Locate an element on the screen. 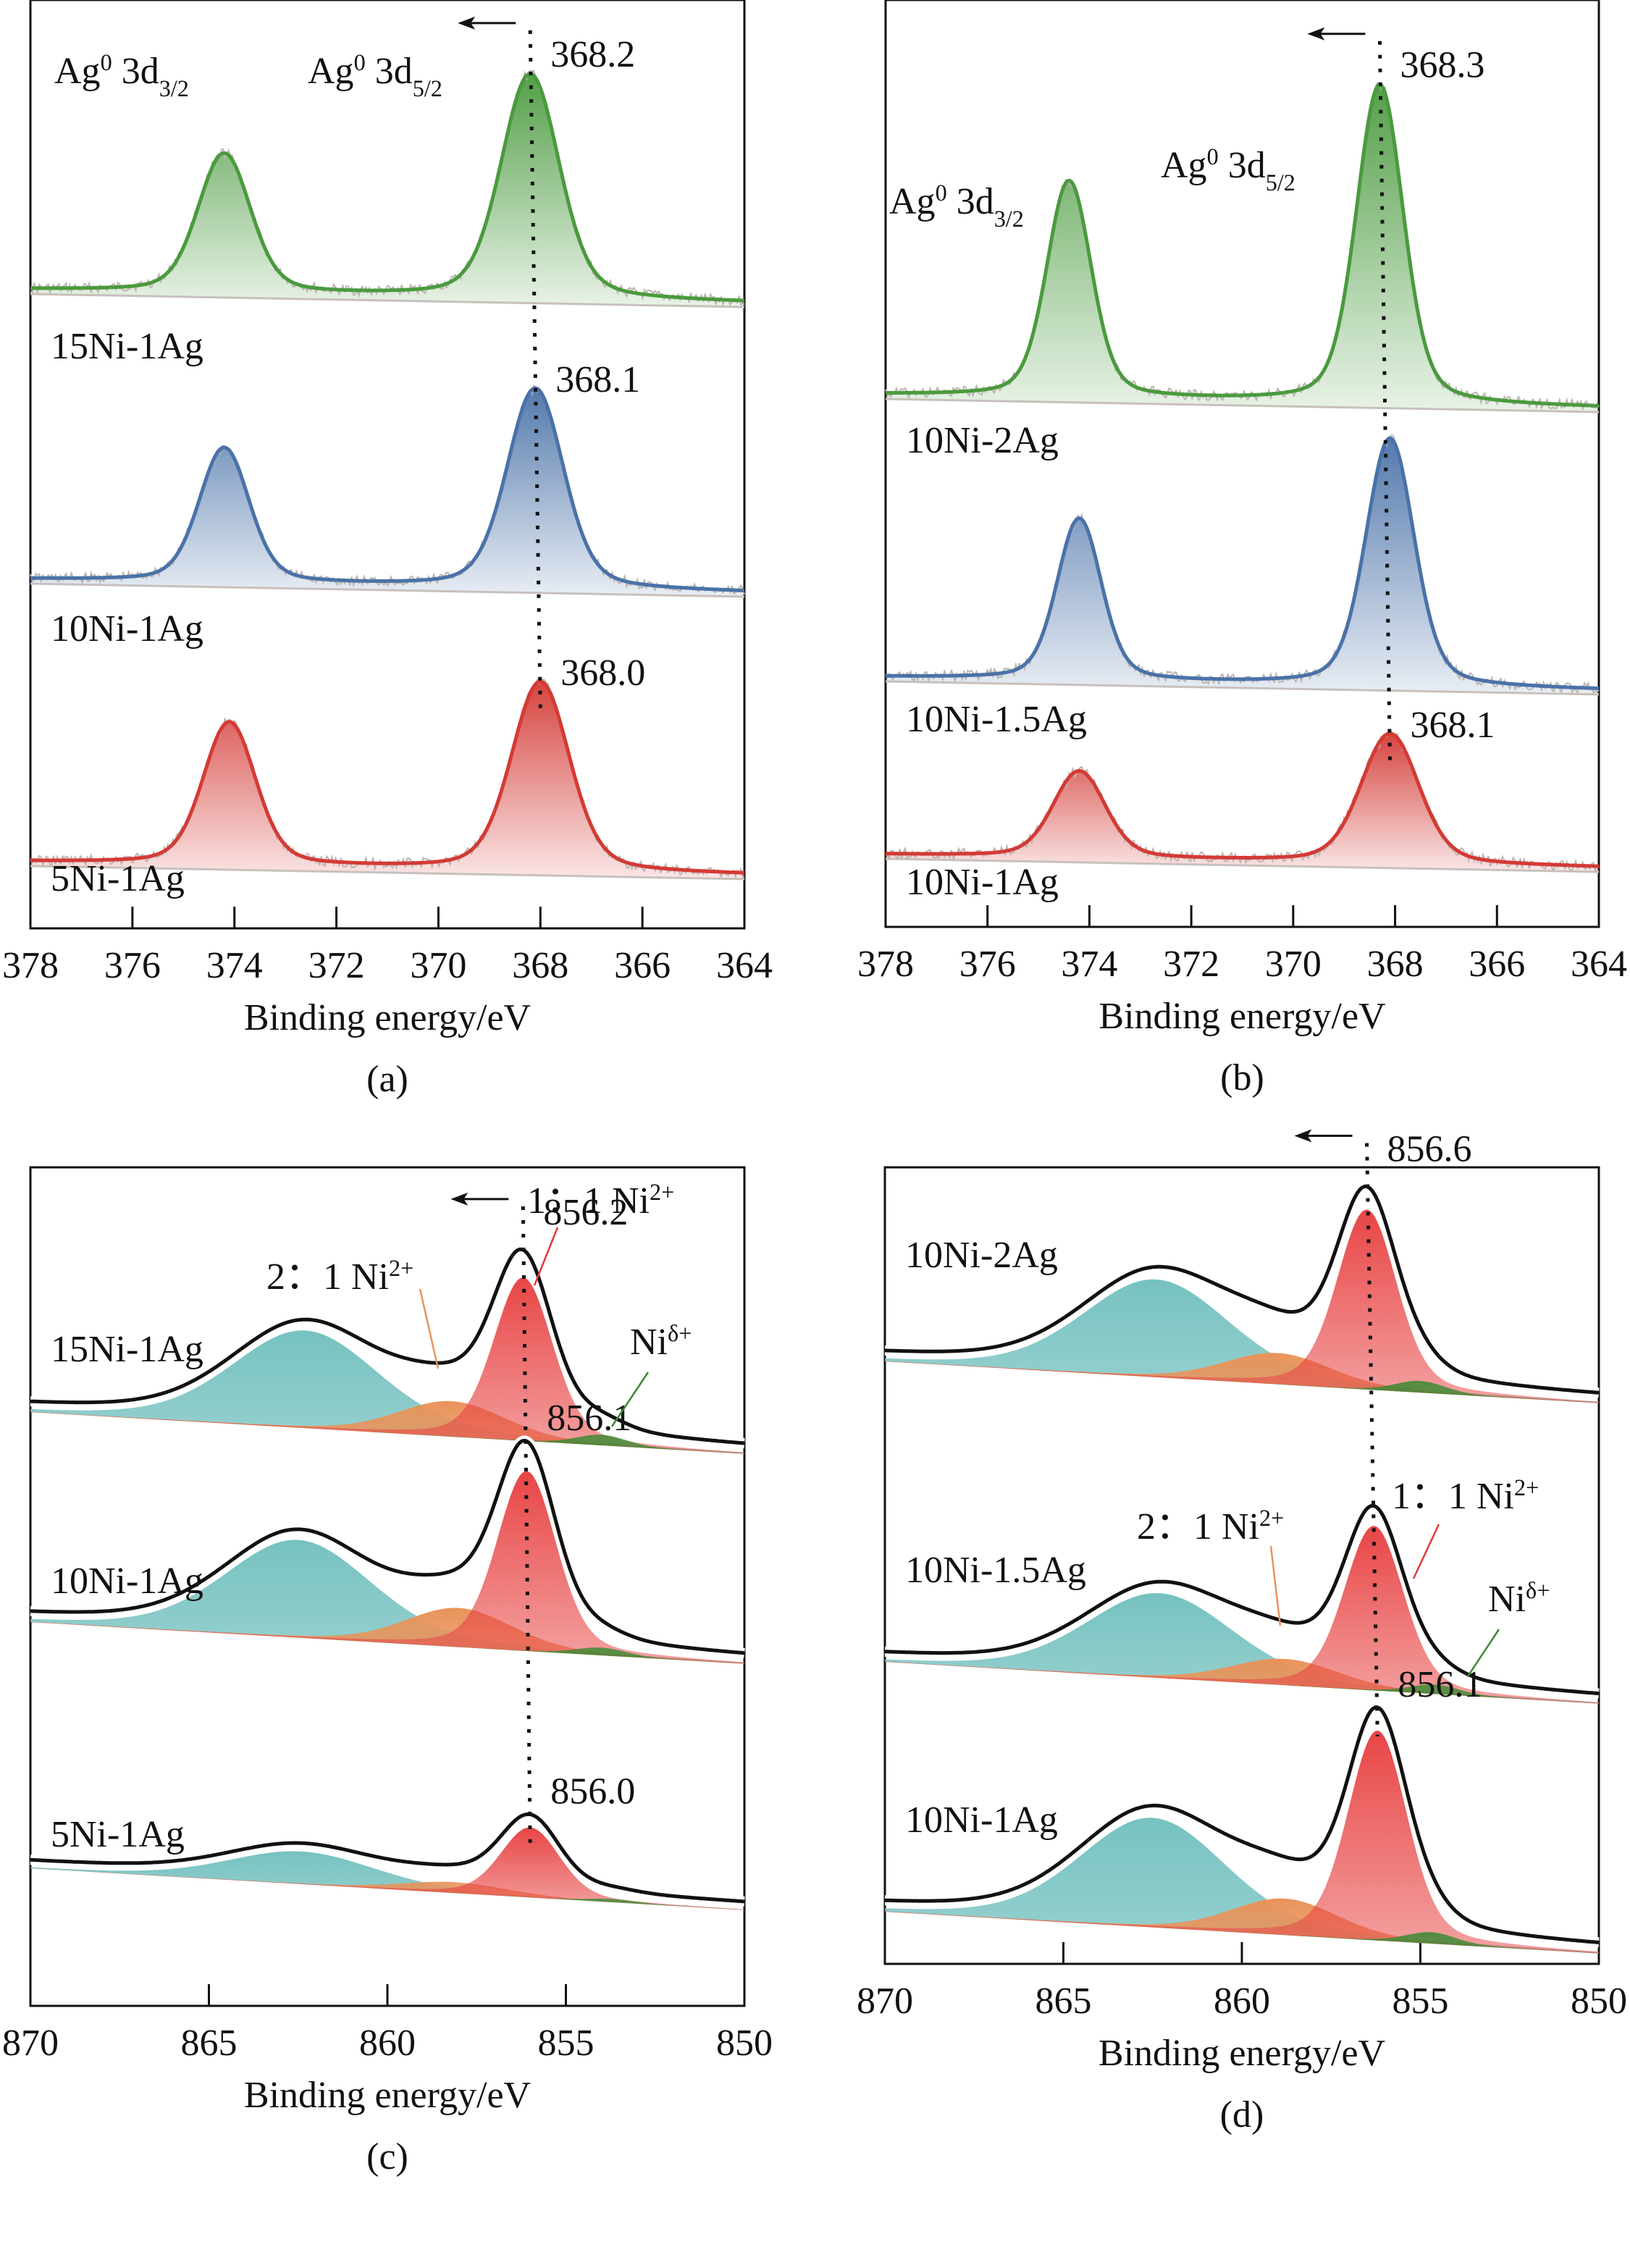 This screenshot has height=2268, width=1630. x-tick-label: 370 is located at coordinates (1293, 964).